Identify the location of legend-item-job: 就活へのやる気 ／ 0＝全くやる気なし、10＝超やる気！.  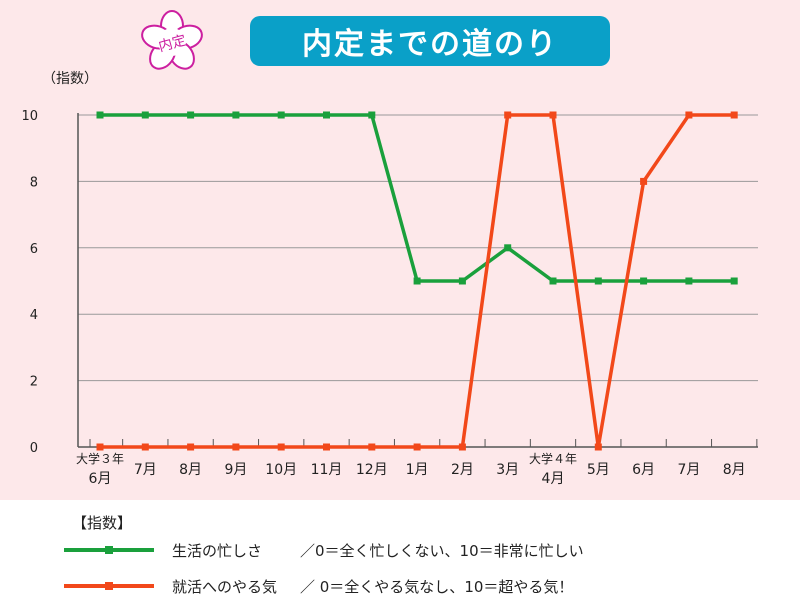
(318, 586).